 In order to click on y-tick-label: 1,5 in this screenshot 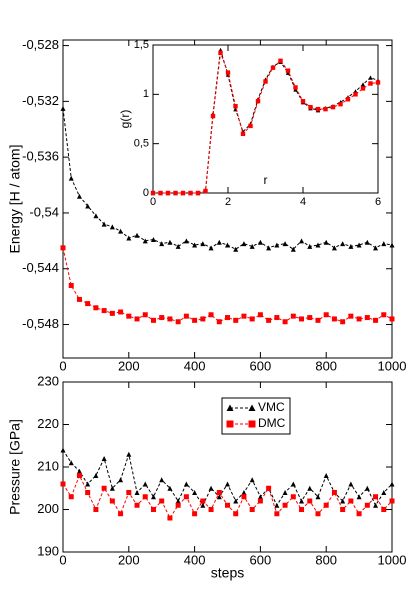, I will do `click(141, 45)`.